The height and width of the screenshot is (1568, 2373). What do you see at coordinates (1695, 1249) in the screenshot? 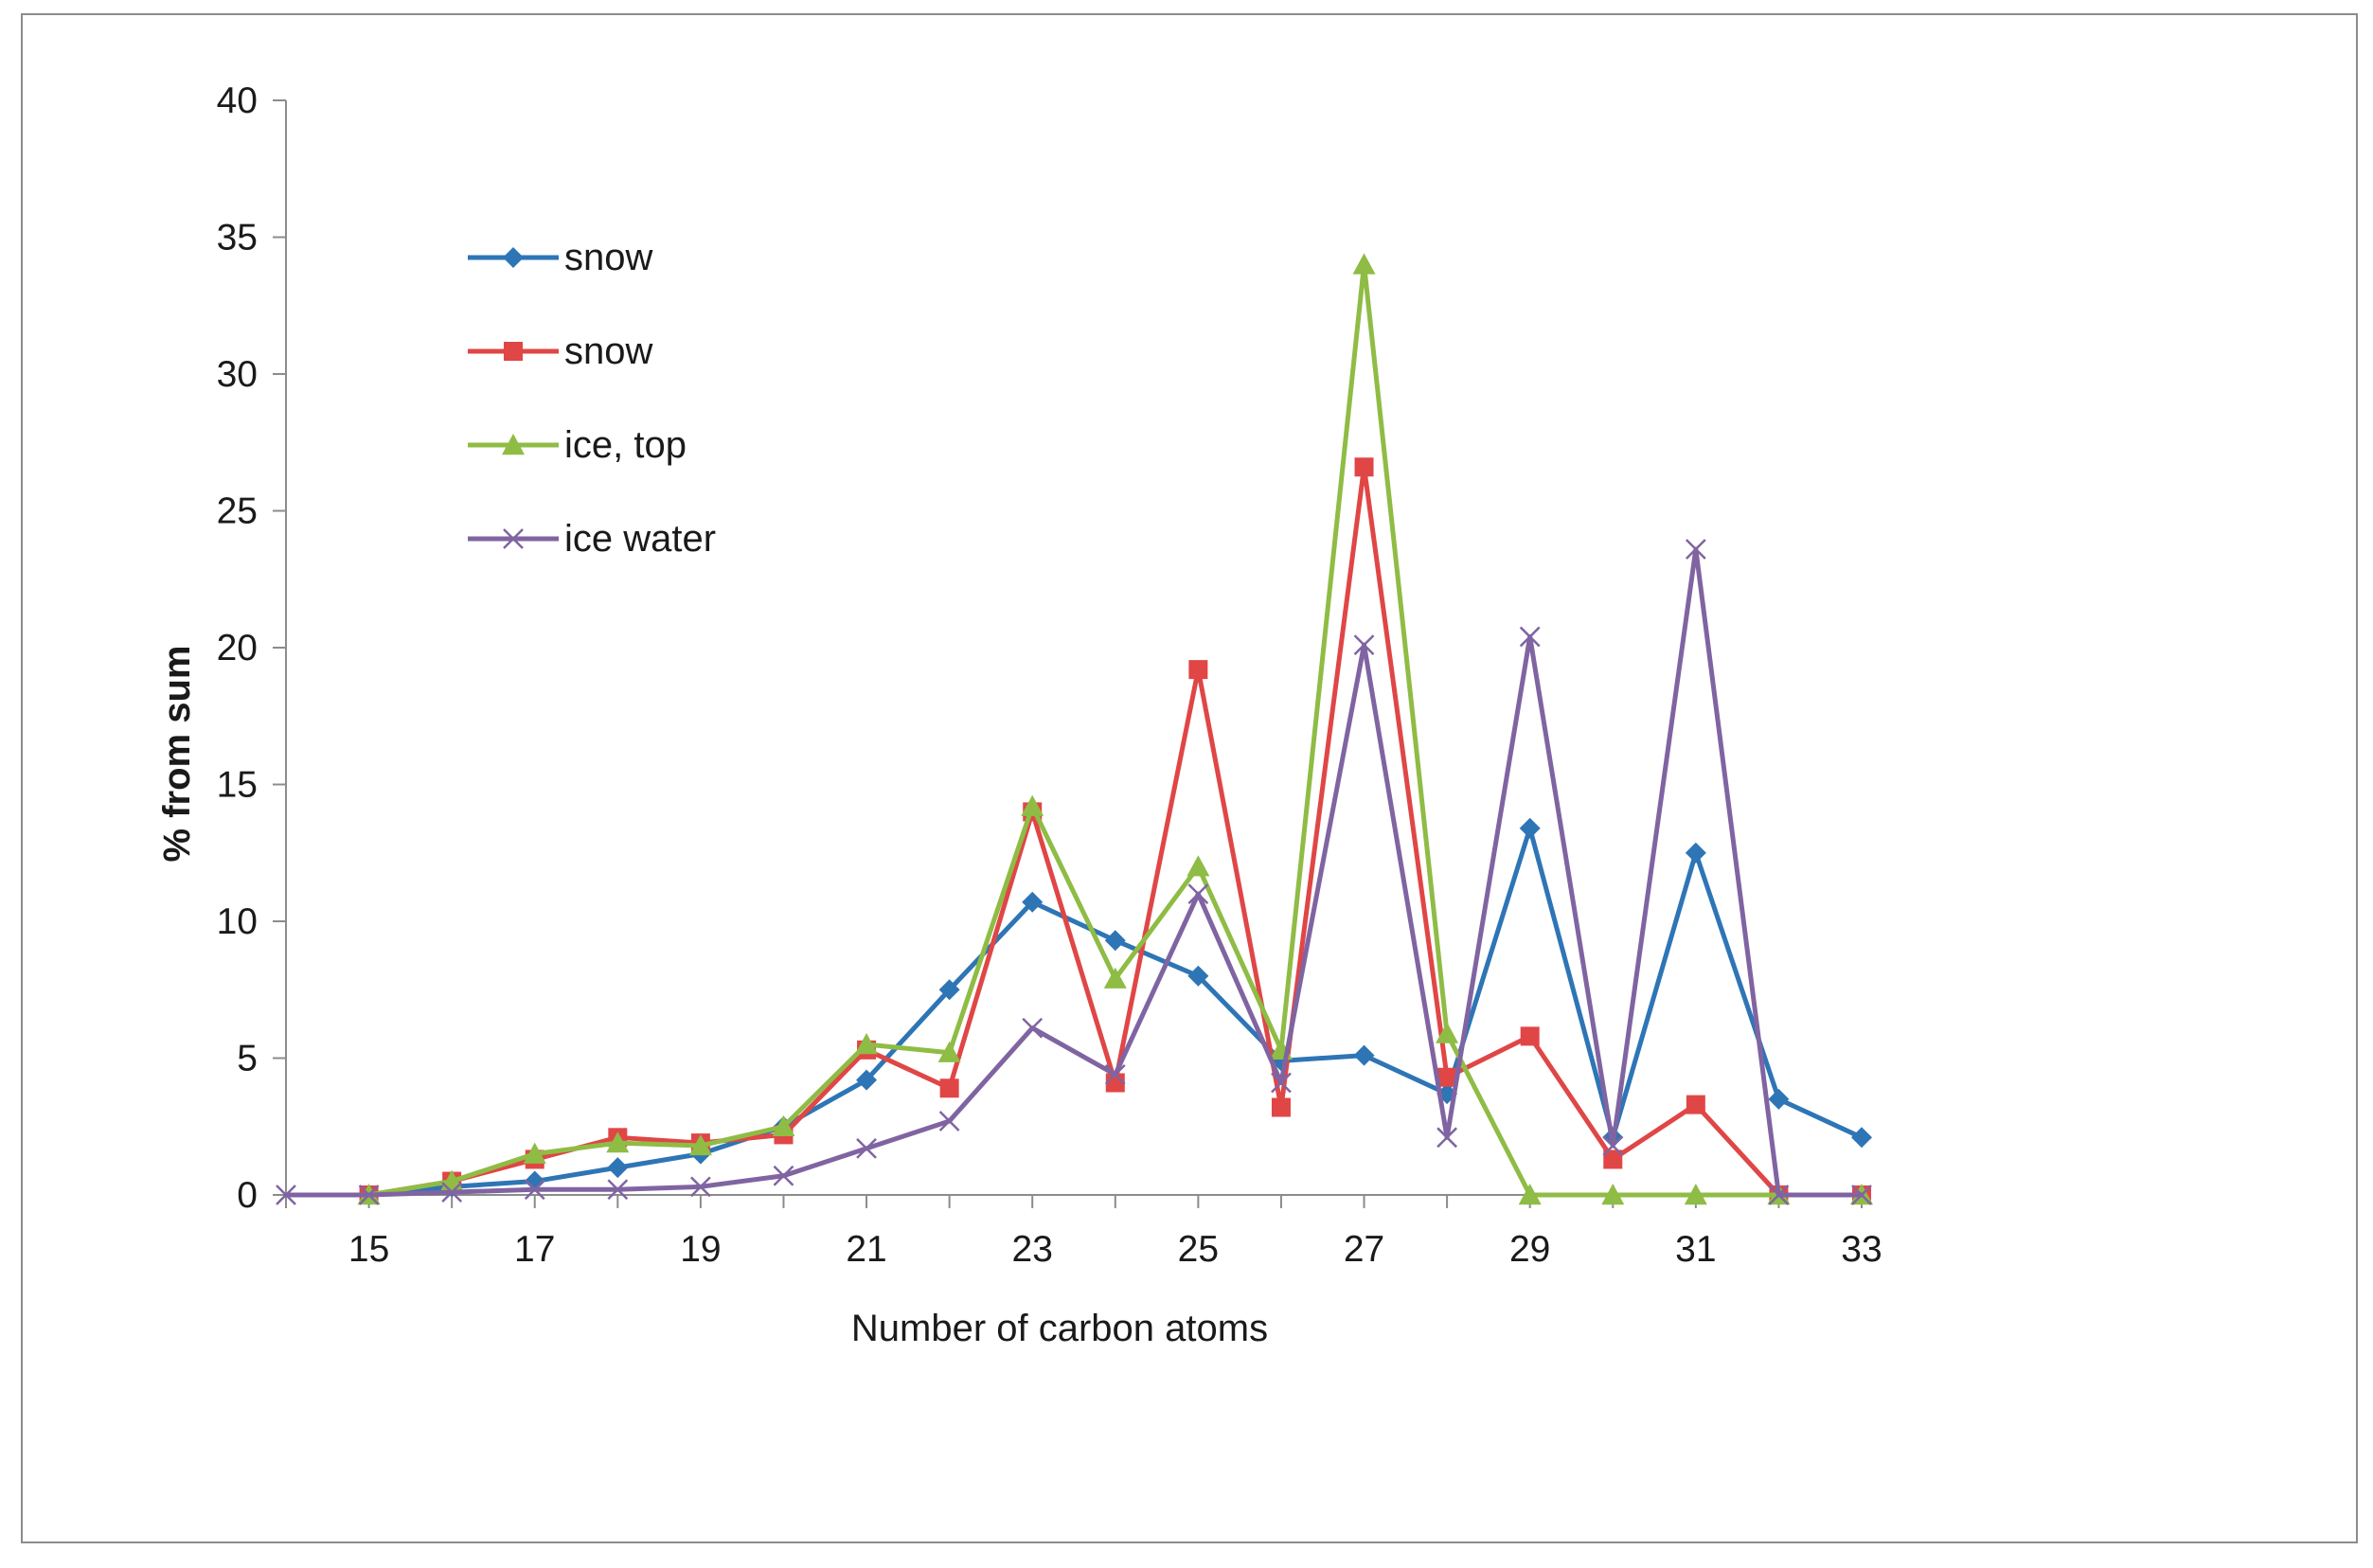
I see `x-tick-label: 31` at bounding box center [1695, 1249].